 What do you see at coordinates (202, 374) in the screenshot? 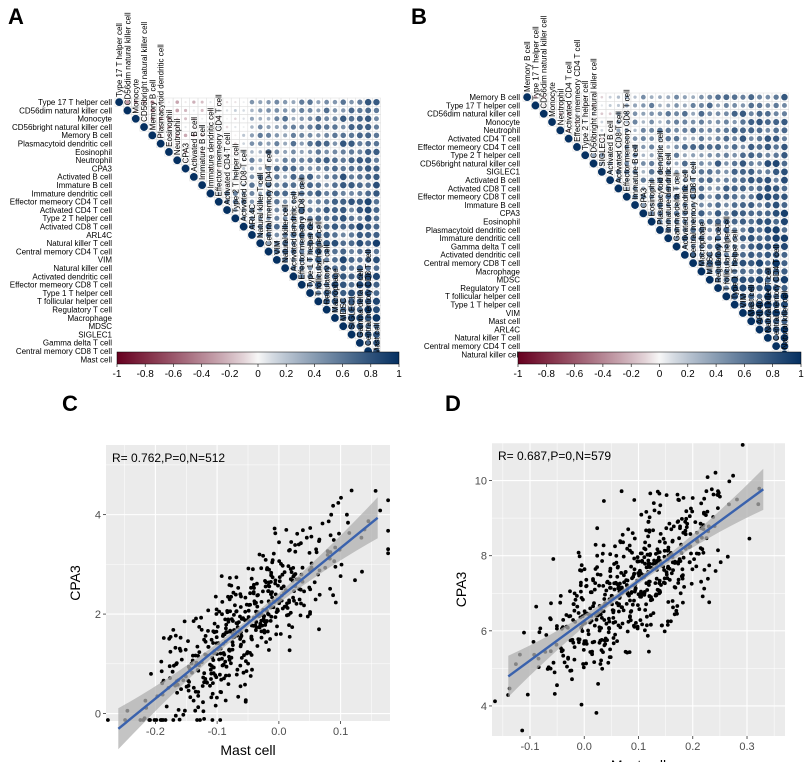
I see `colorbar-tick-label: -0.4` at bounding box center [202, 374].